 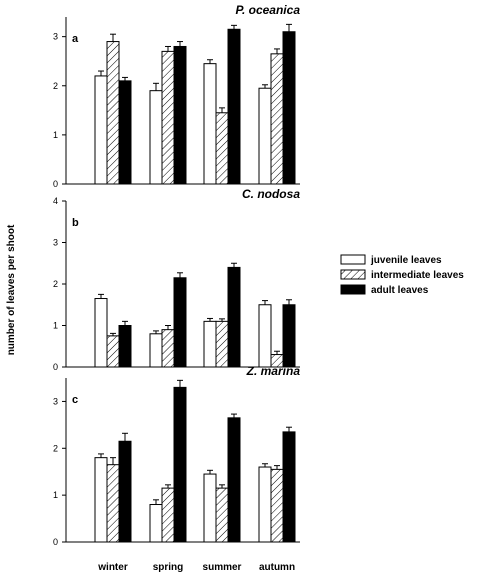 I want to click on x-tick-label: spring, so click(x=168, y=567).